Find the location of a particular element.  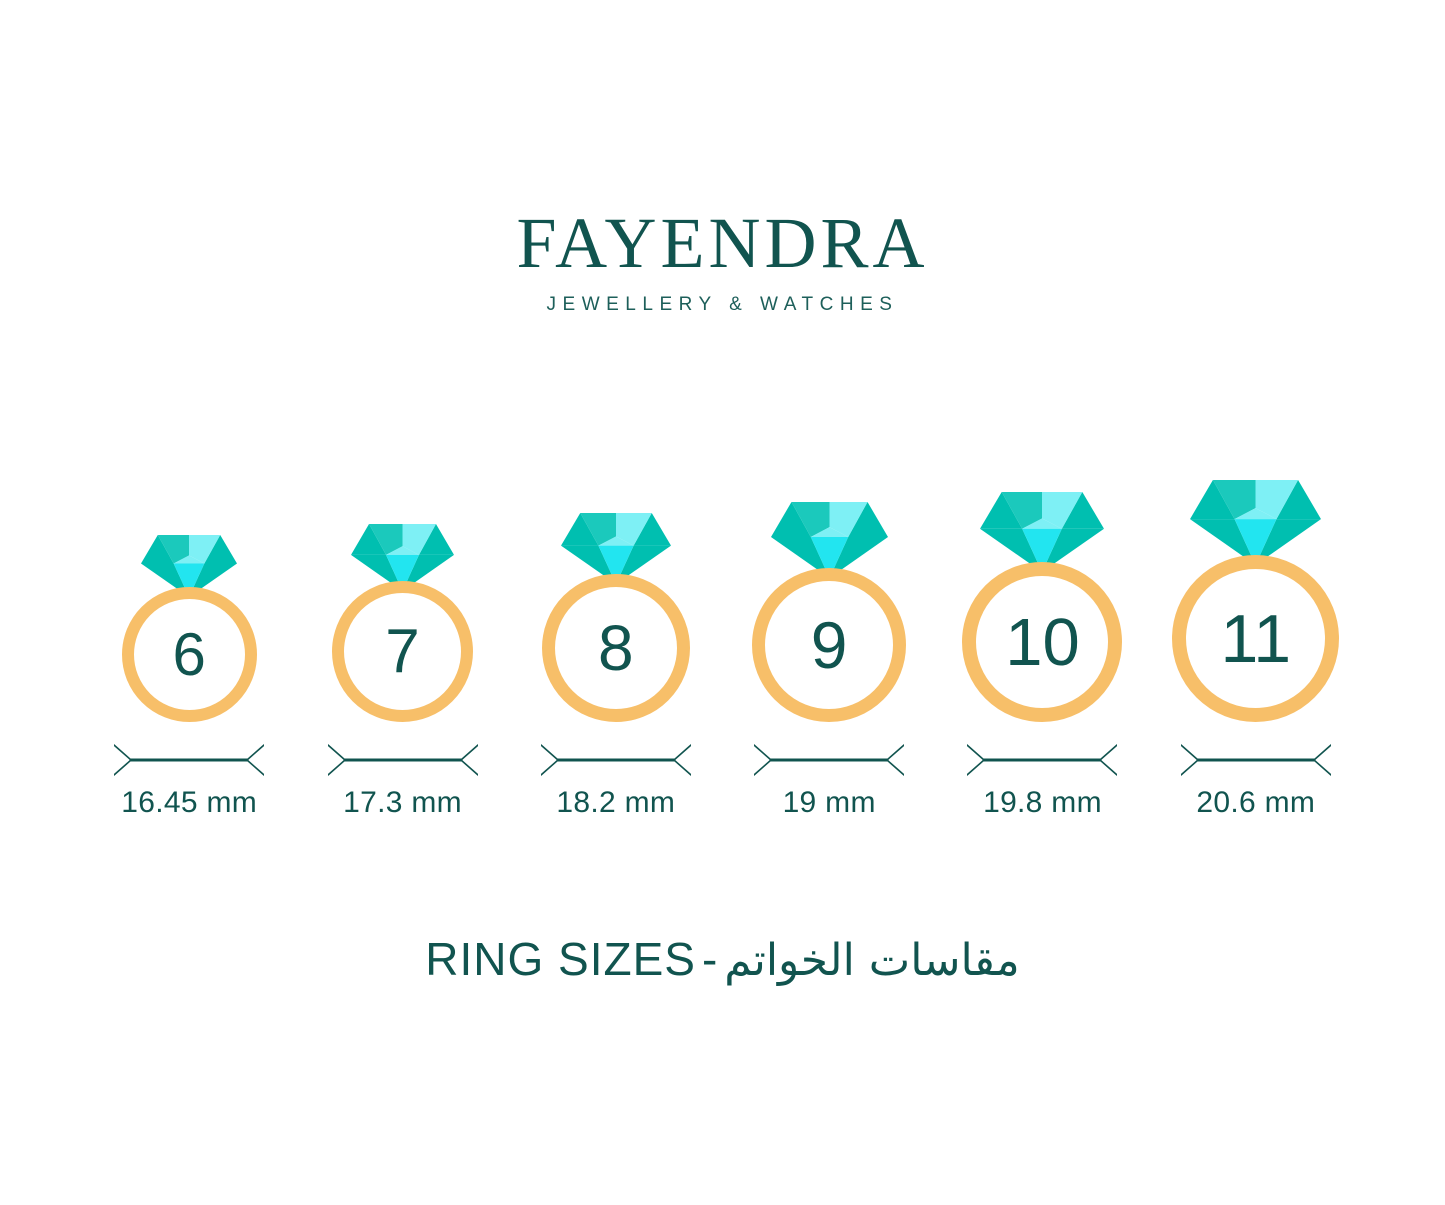

brand-block: FAYENDRA JEWELLERY & WATCHES is located at coordinates (722, 261).